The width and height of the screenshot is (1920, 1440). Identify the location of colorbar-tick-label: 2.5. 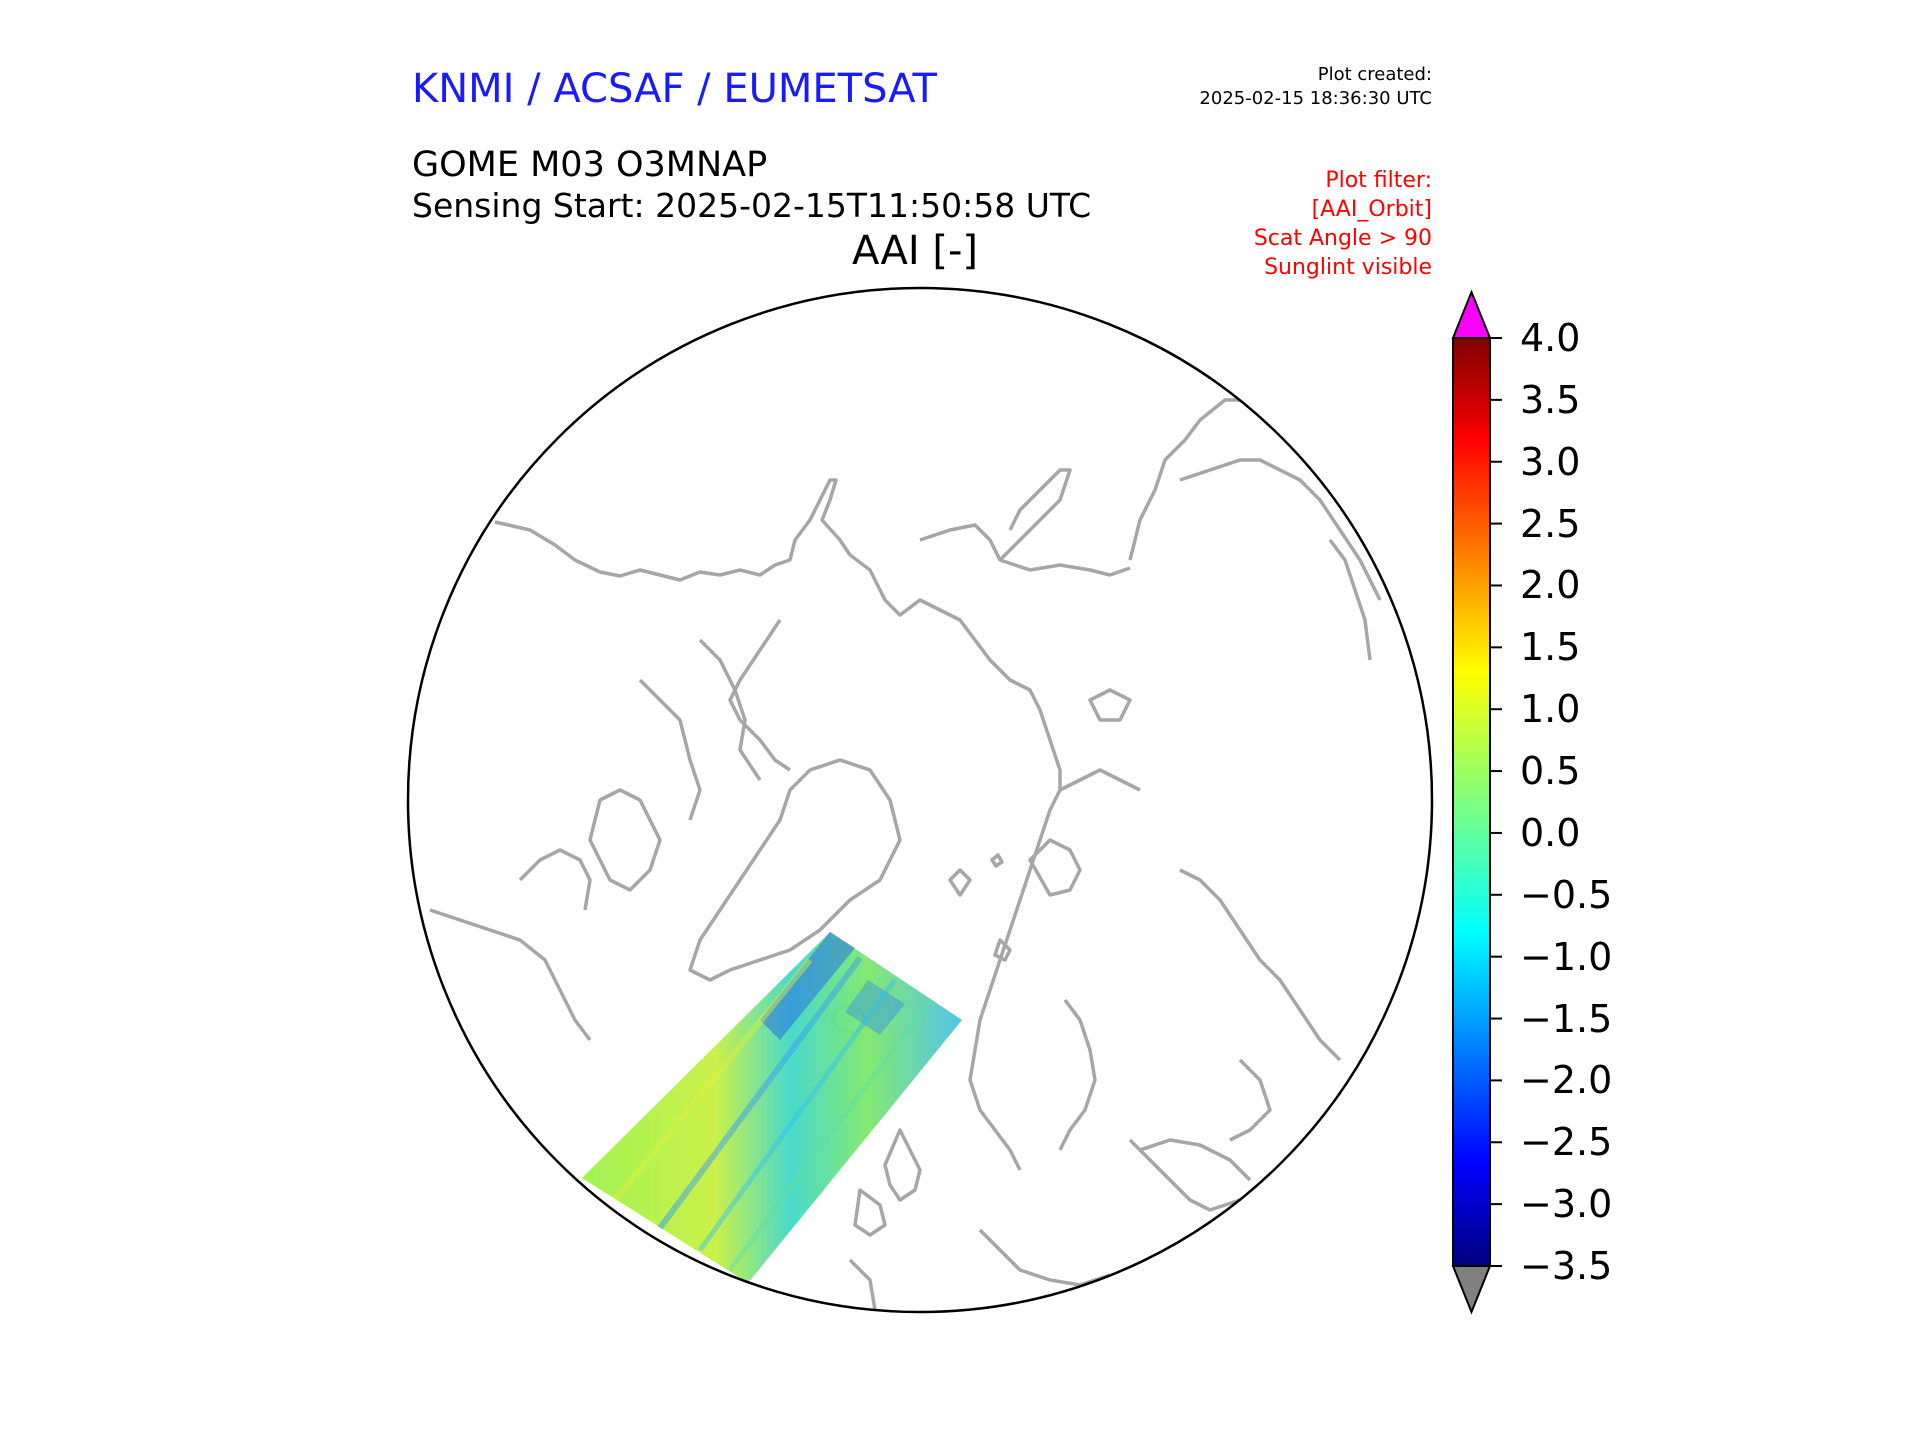
(1550, 523).